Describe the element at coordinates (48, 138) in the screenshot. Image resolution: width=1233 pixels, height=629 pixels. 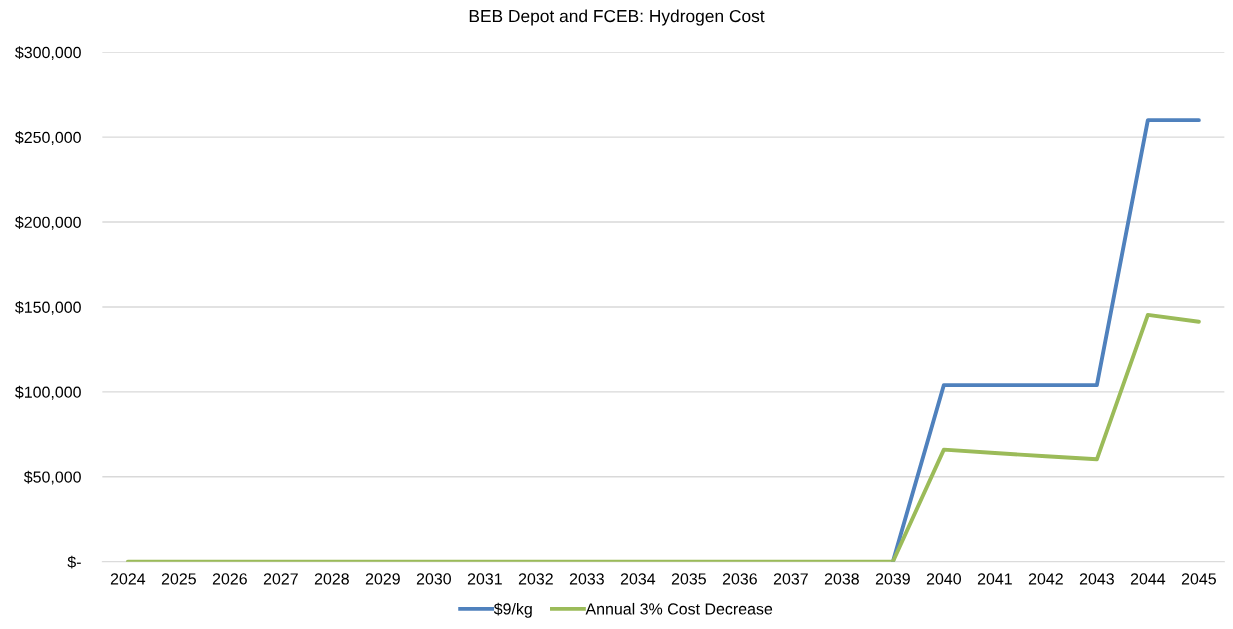
I see `y-tick-label: $250,000` at that location.